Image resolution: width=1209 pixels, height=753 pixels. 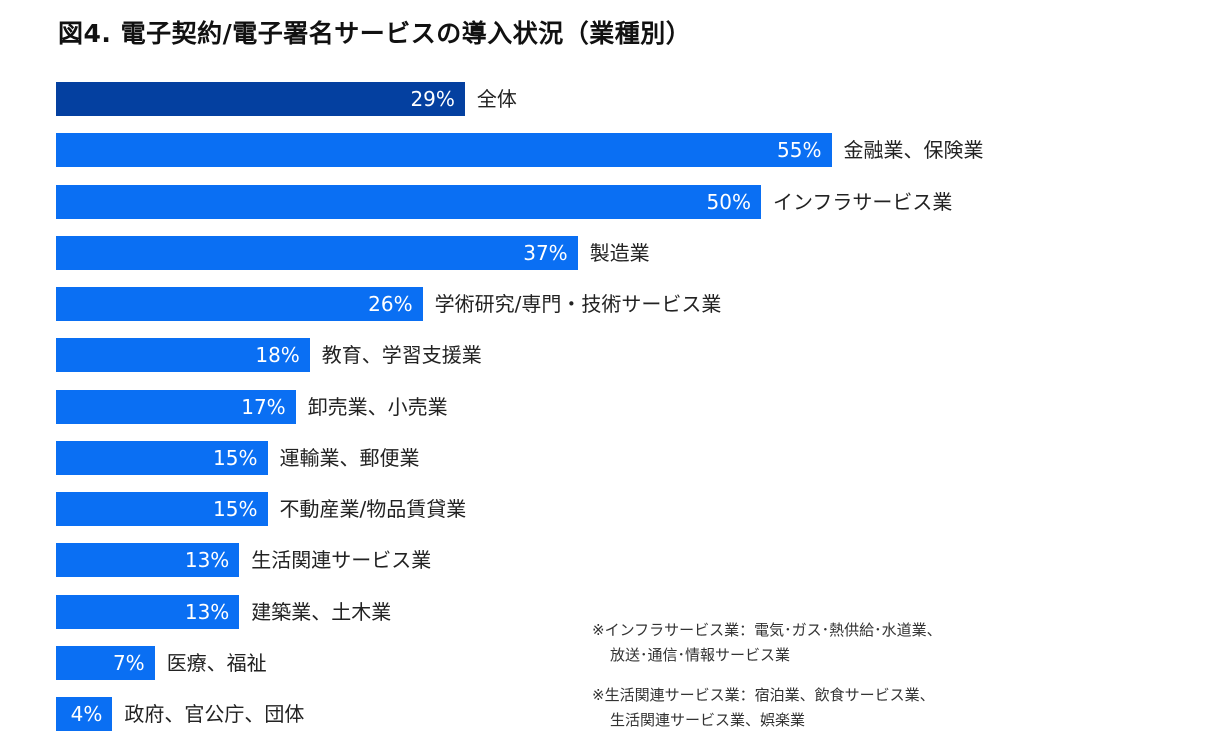 I want to click on category-label: 全体, so click(x=496, y=99).